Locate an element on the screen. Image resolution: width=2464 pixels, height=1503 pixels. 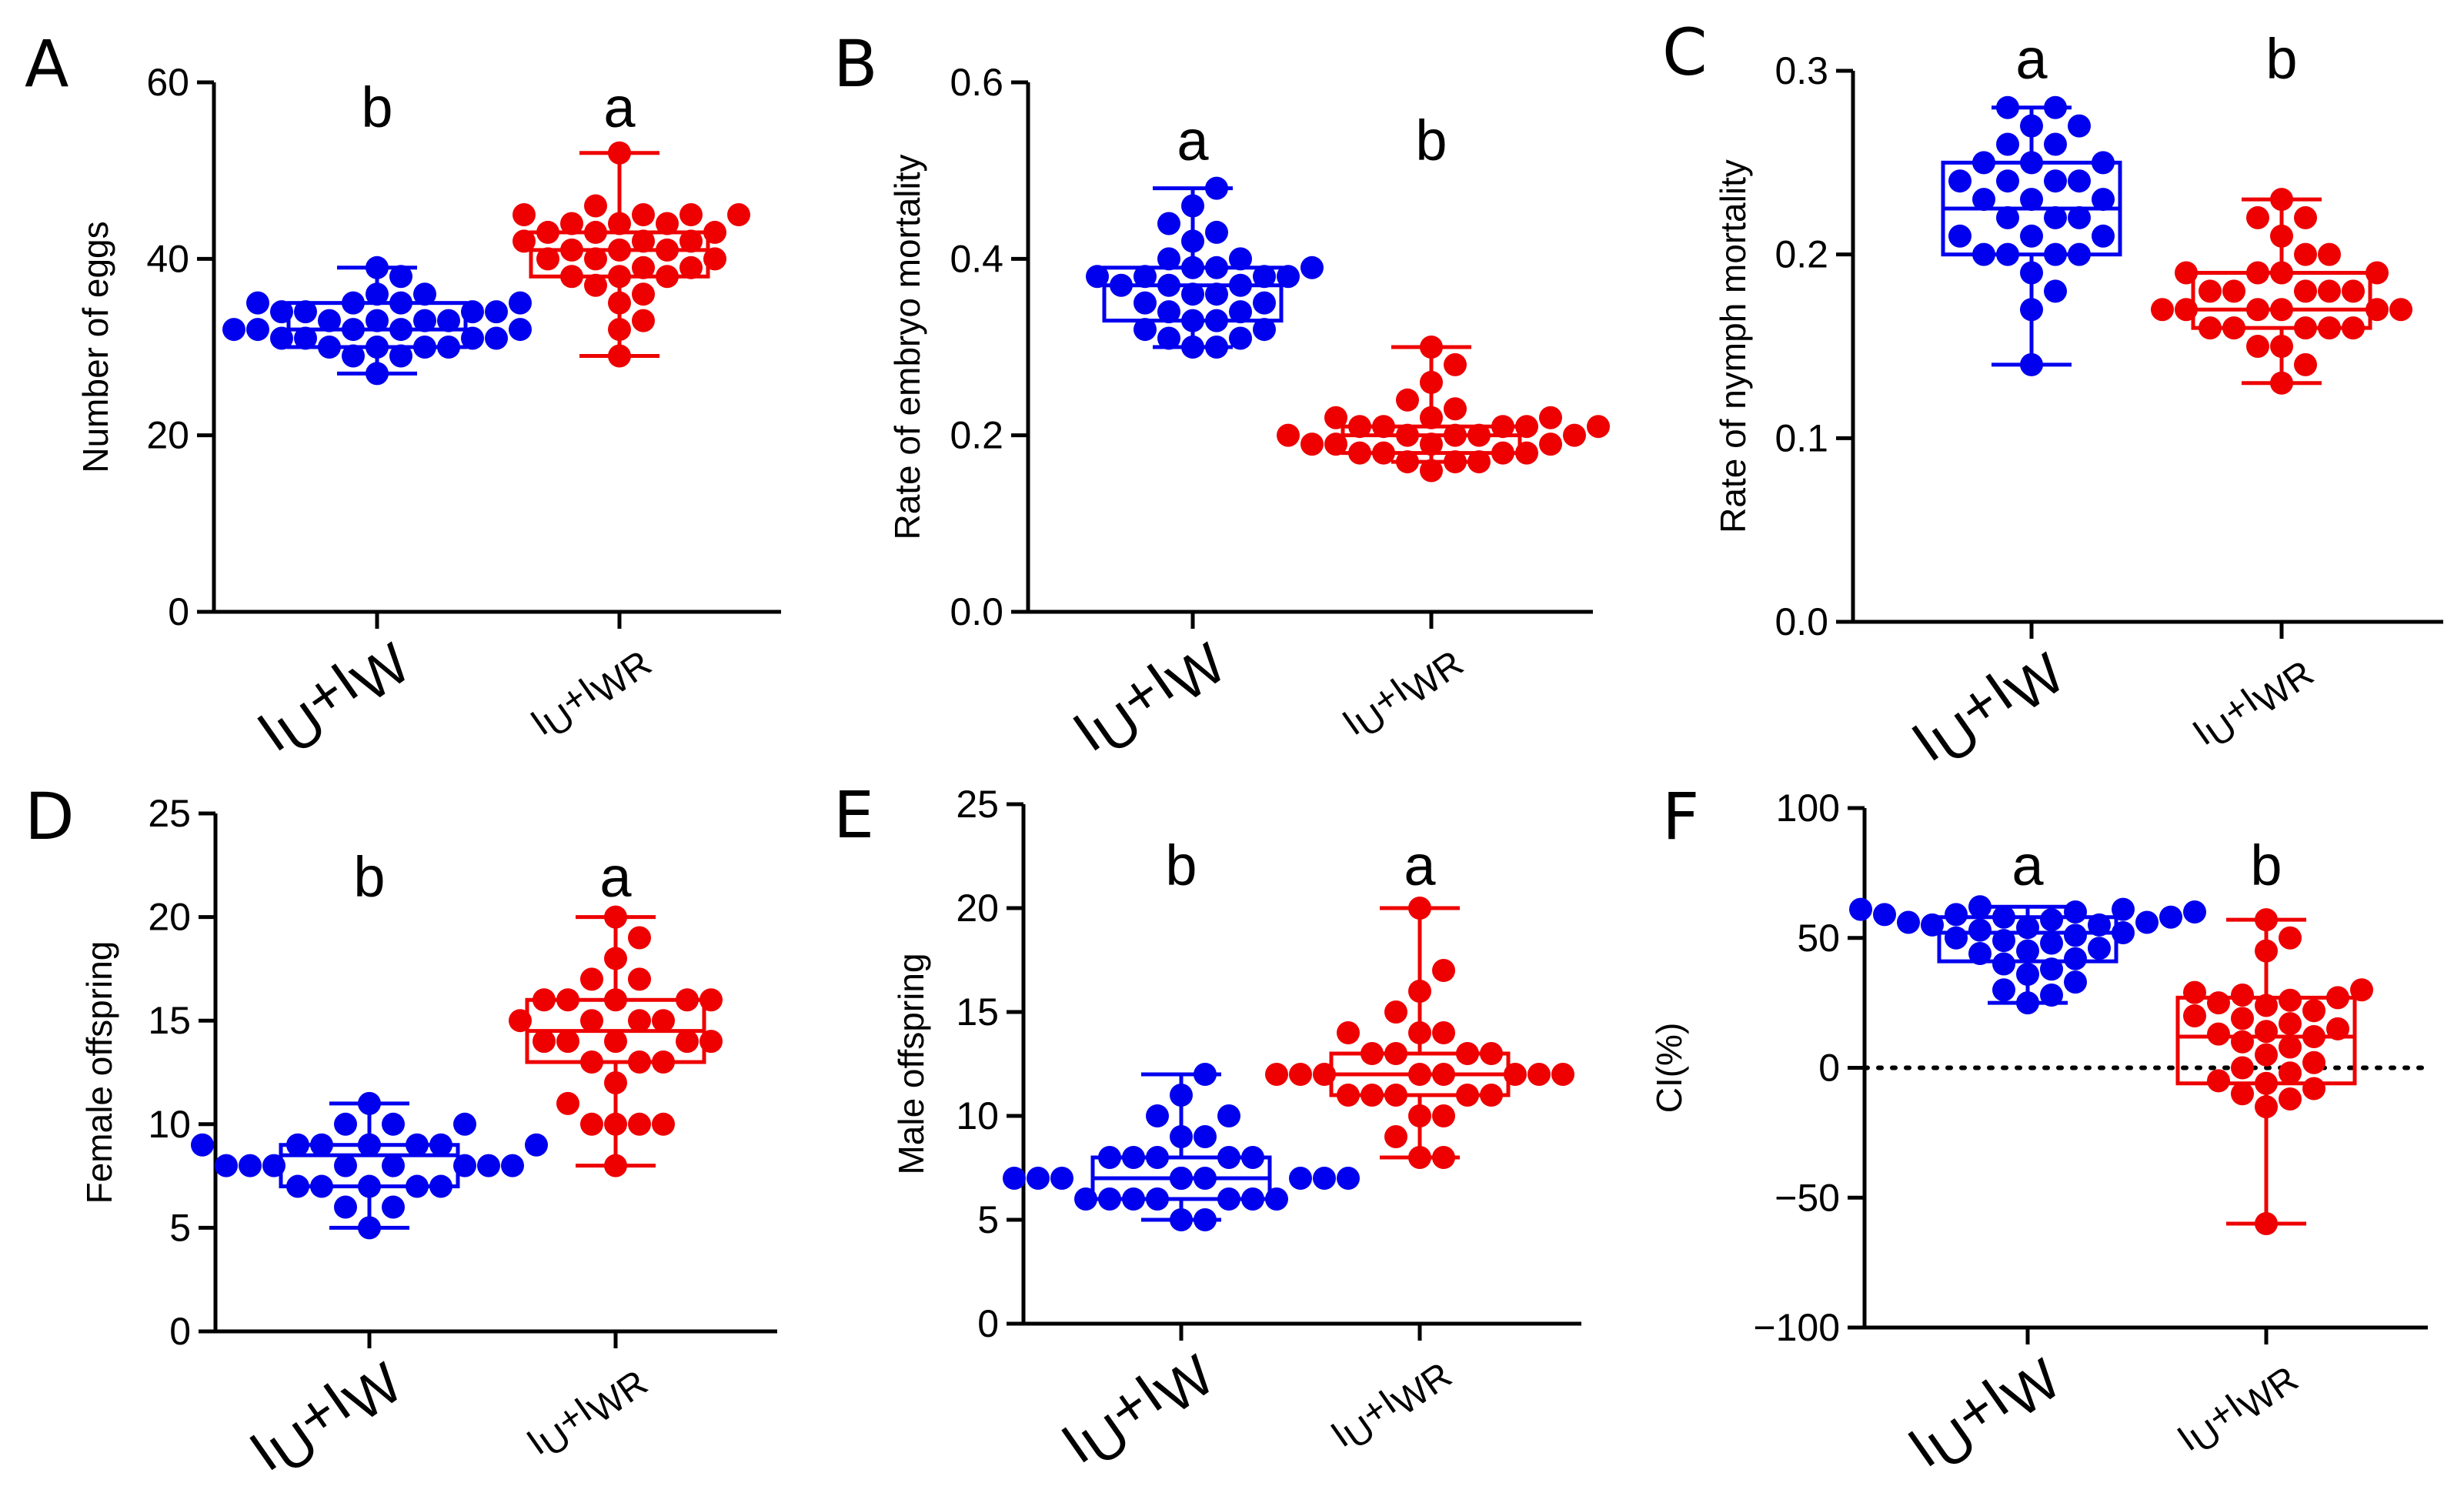
y-tick-label: −50 is located at coordinates (1808, 1197).